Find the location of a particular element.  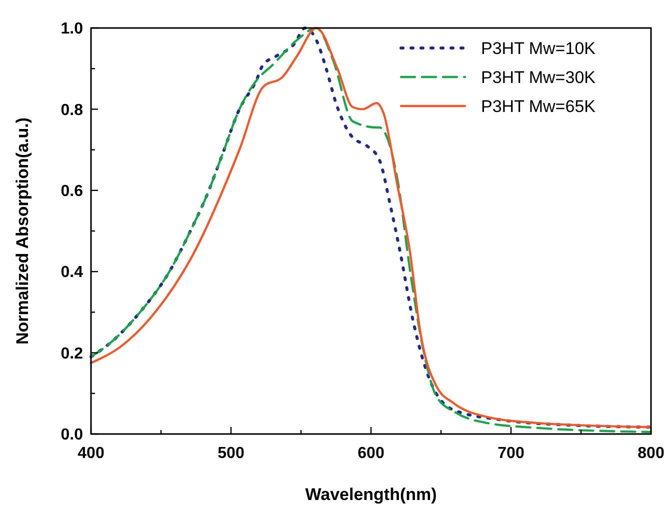

y-tick-label: 0.6 is located at coordinates (72, 191).